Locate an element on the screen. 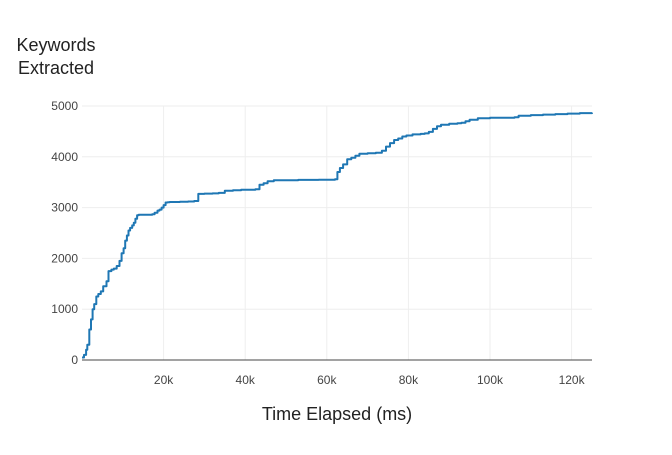 This screenshot has width=672, height=455. y-axis-title-line: Keywords is located at coordinates (55, 45).